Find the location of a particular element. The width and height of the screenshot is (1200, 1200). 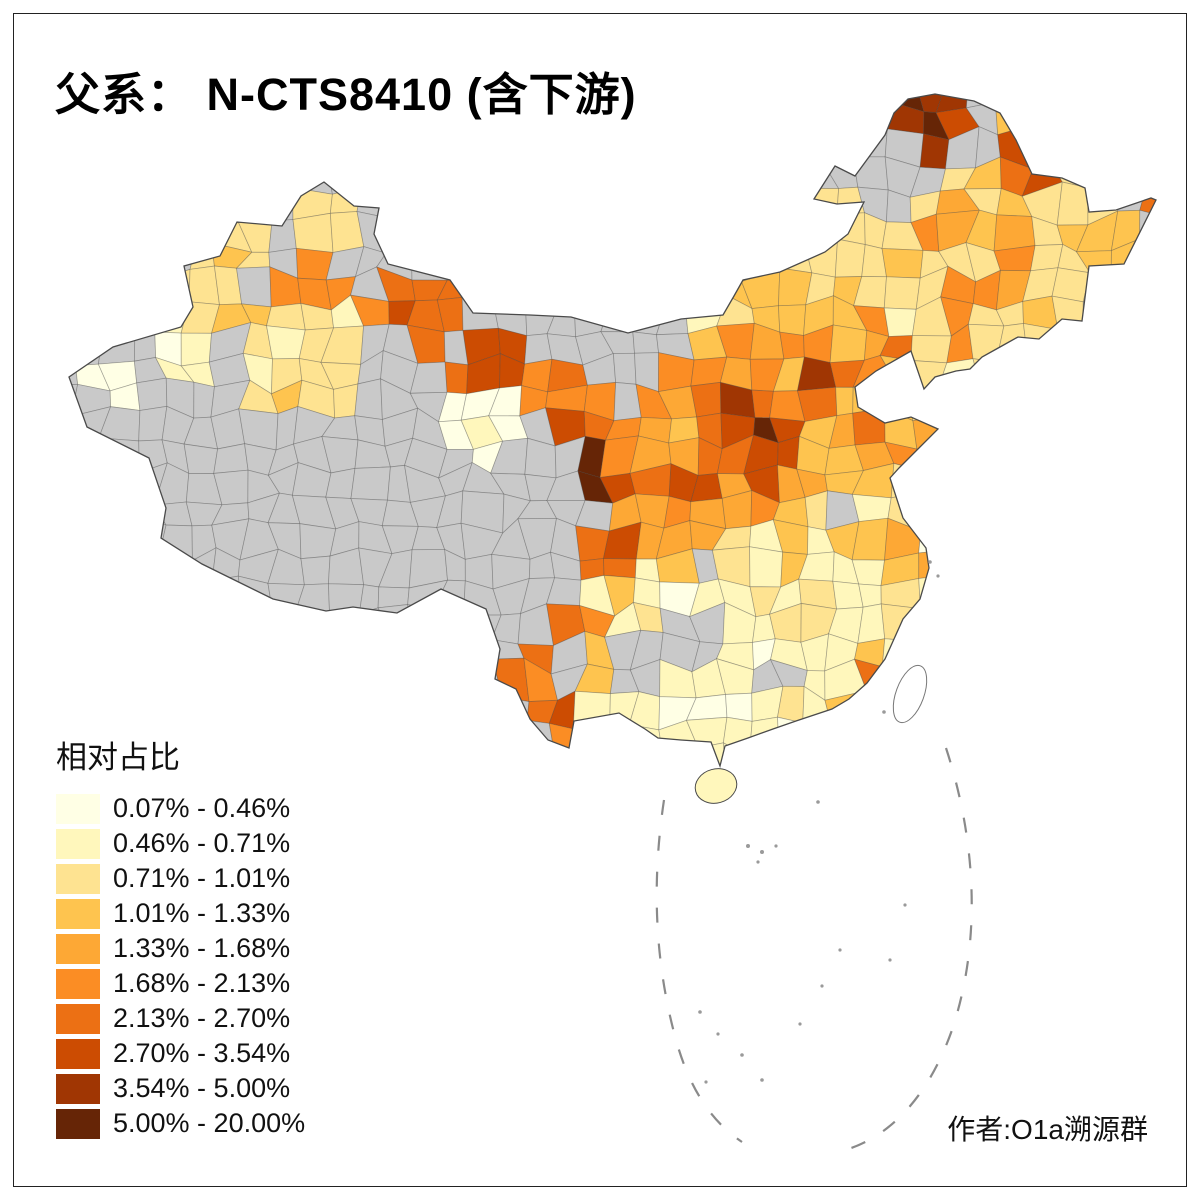

hainan-island is located at coordinates (716, 786).